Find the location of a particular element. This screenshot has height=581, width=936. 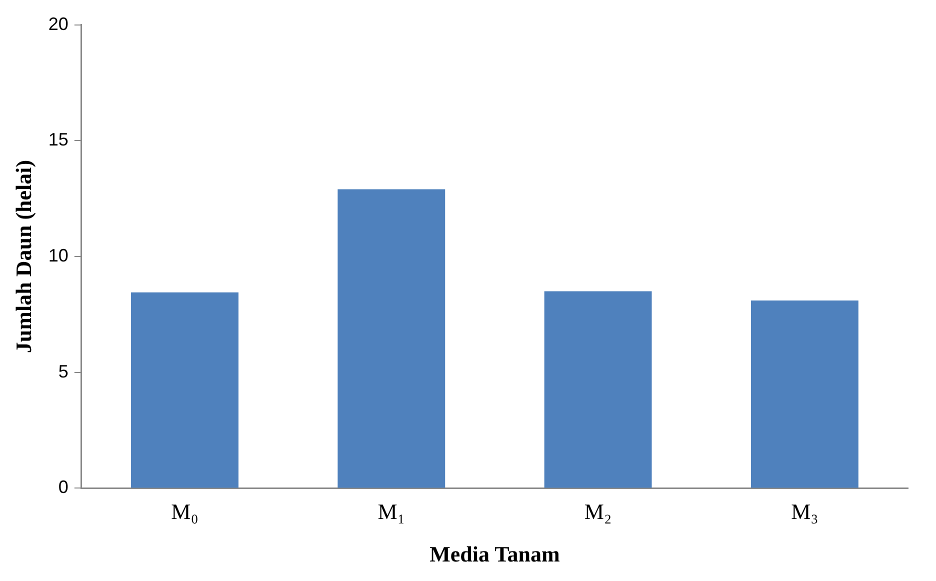

x-tick-label: M₁ is located at coordinates (392, 511).